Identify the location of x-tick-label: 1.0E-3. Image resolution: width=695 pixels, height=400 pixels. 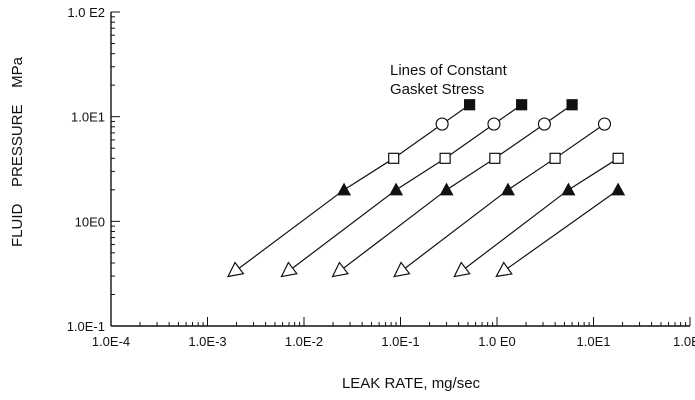
(207, 341).